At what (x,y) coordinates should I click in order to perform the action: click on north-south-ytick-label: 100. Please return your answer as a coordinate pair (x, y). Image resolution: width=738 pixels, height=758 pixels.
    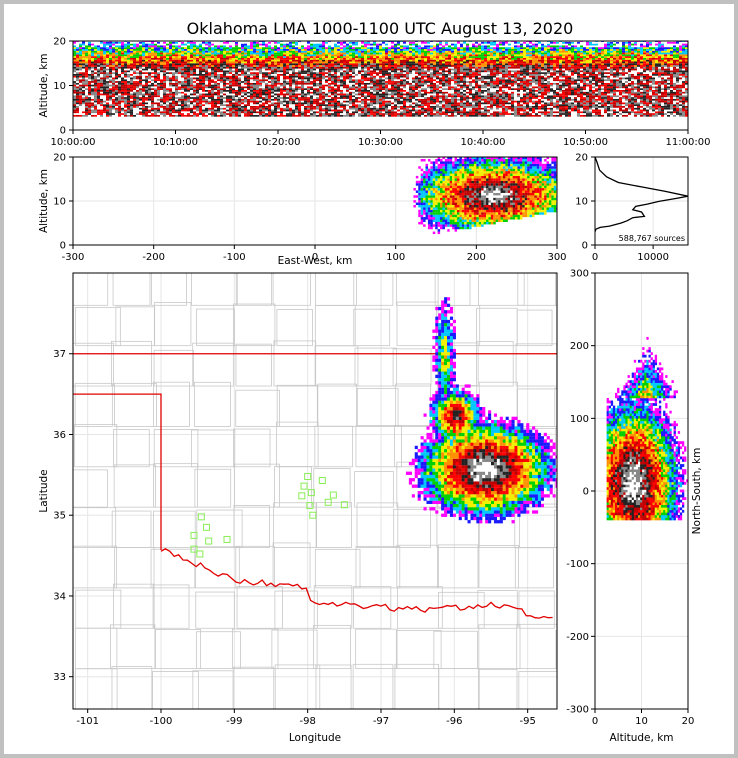
    Looking at the image, I should click on (579, 419).